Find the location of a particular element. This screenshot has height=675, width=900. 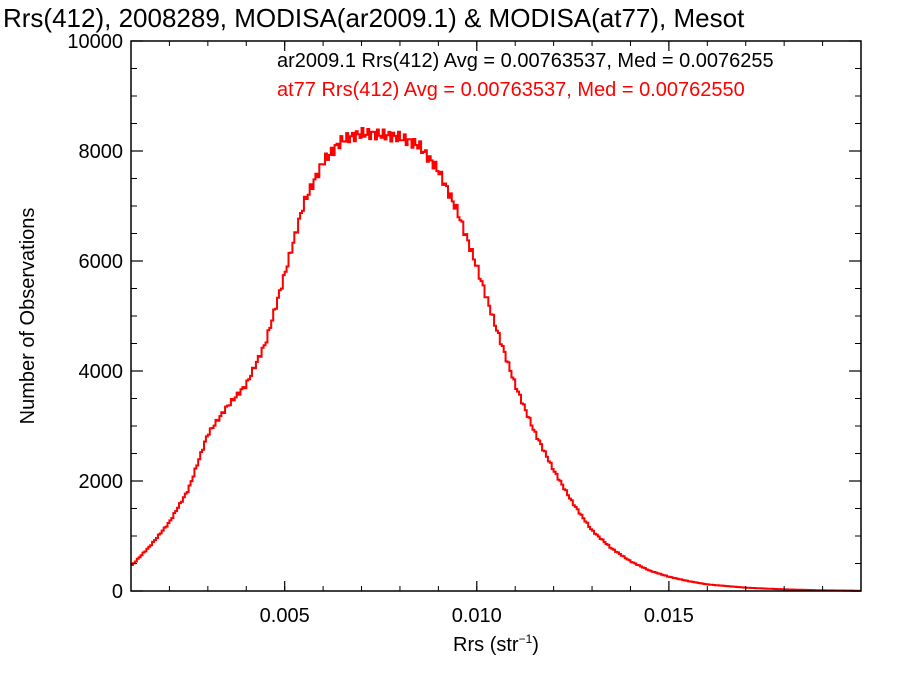

y-tick-label: 10000 is located at coordinates (95, 42).